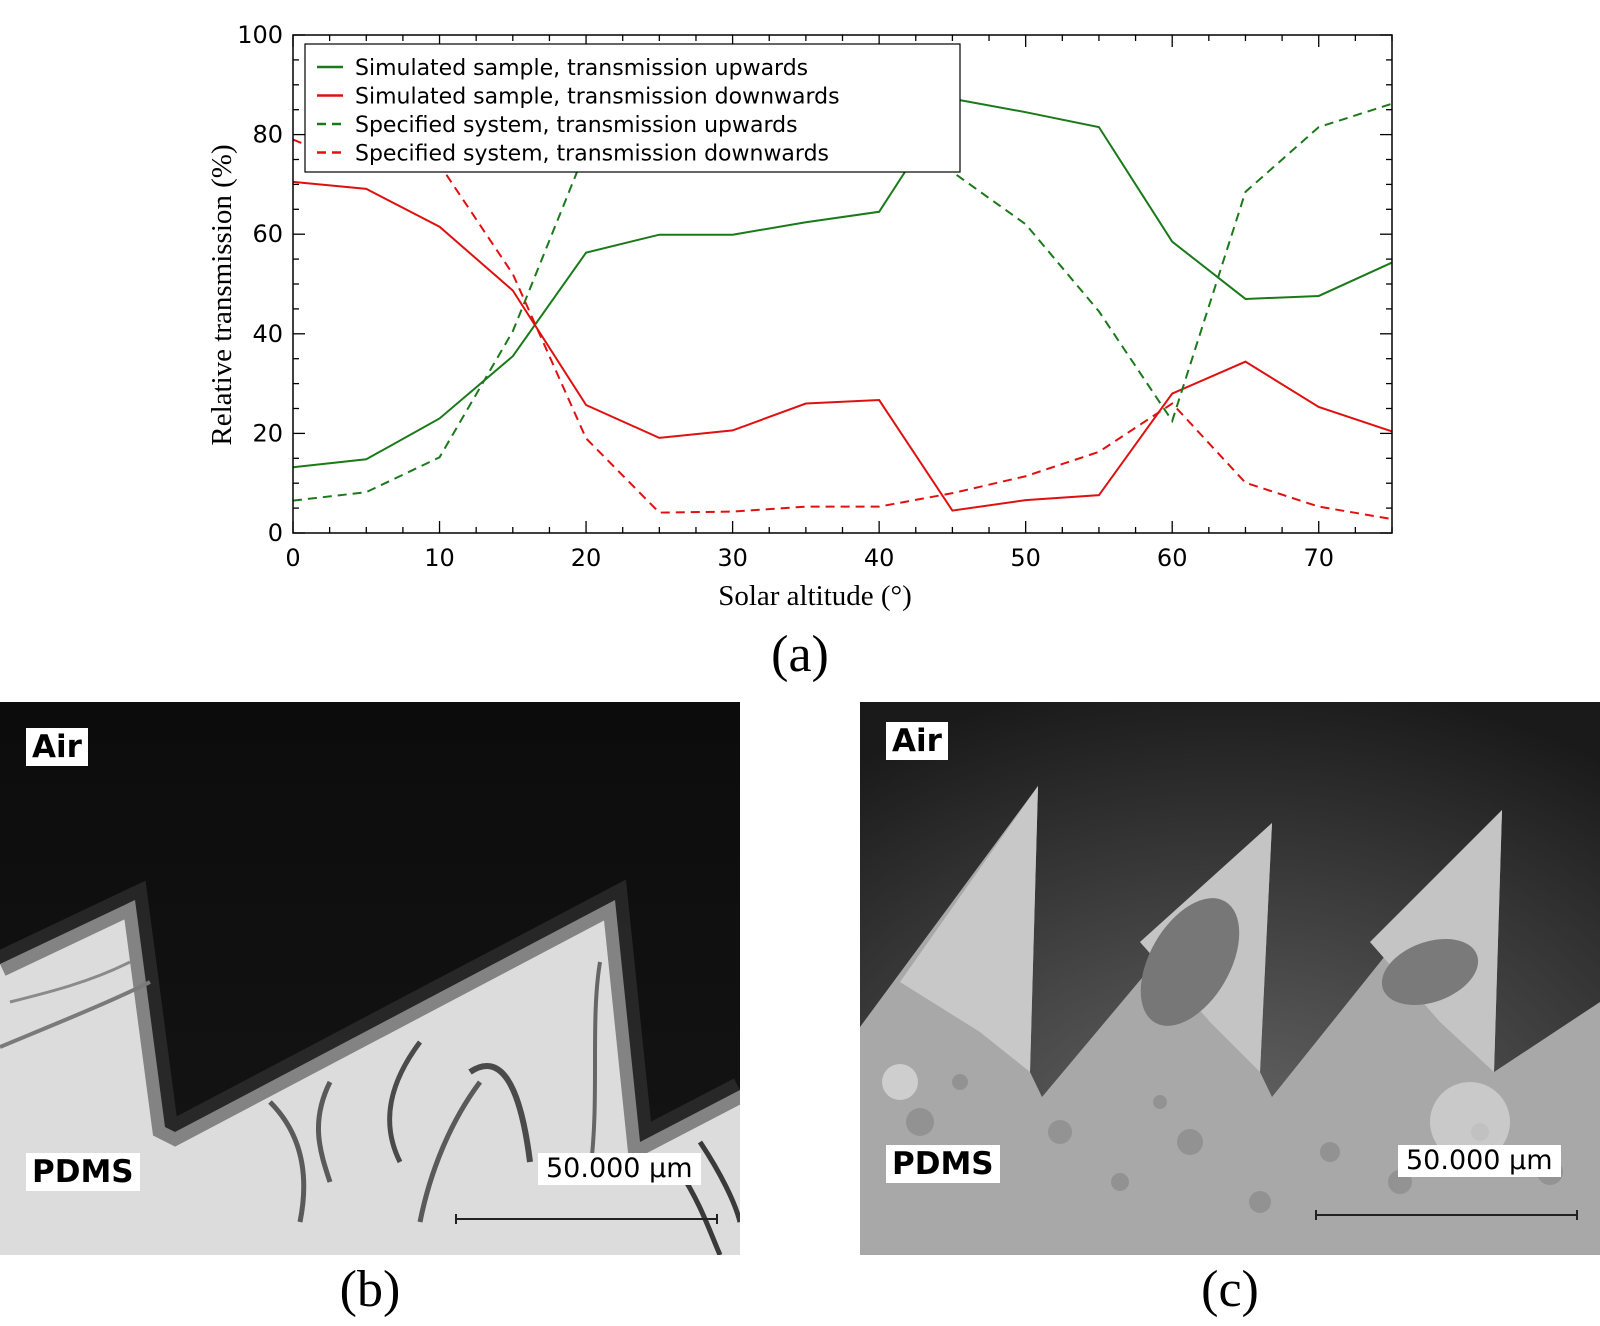 Image resolution: width=1600 pixels, height=1326 pixels. Describe the element at coordinates (267, 334) in the screenshot. I see `y-tick-label: 40` at that location.